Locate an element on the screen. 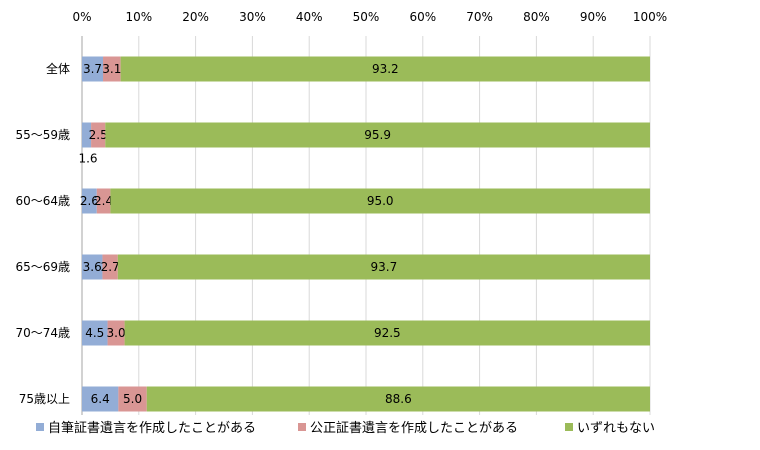  data-label: 88.6 is located at coordinates (398, 399).